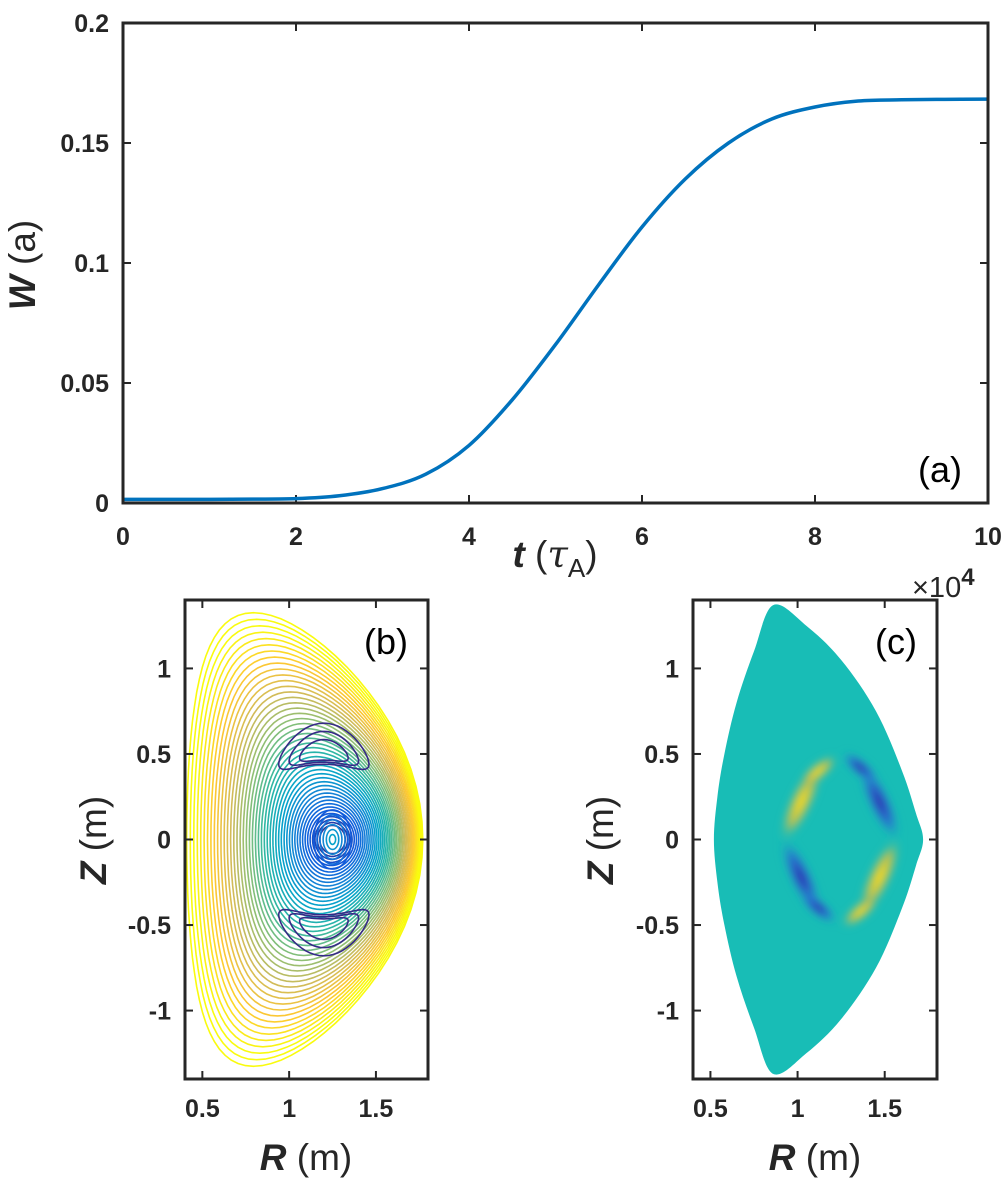 This screenshot has height=1185, width=1008. Describe the element at coordinates (91, 264) in the screenshot. I see `panel-a-ytick-label: 0.1` at that location.